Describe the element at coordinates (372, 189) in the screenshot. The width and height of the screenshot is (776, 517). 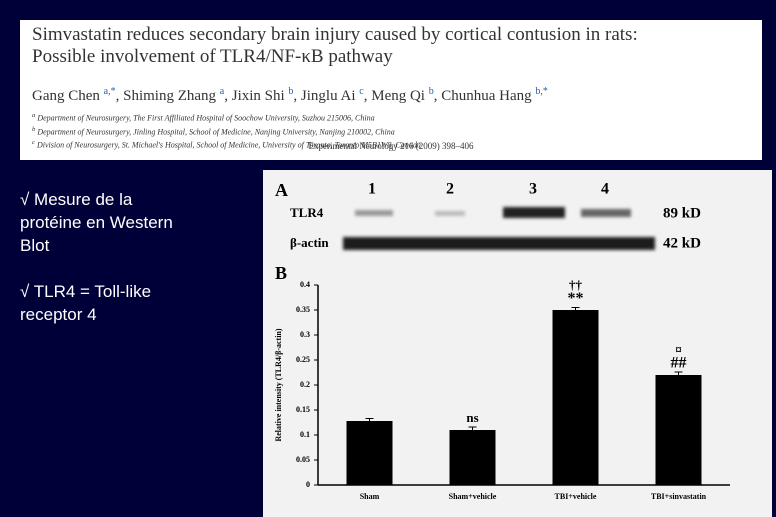
I see `lane-label: 1` at that location.